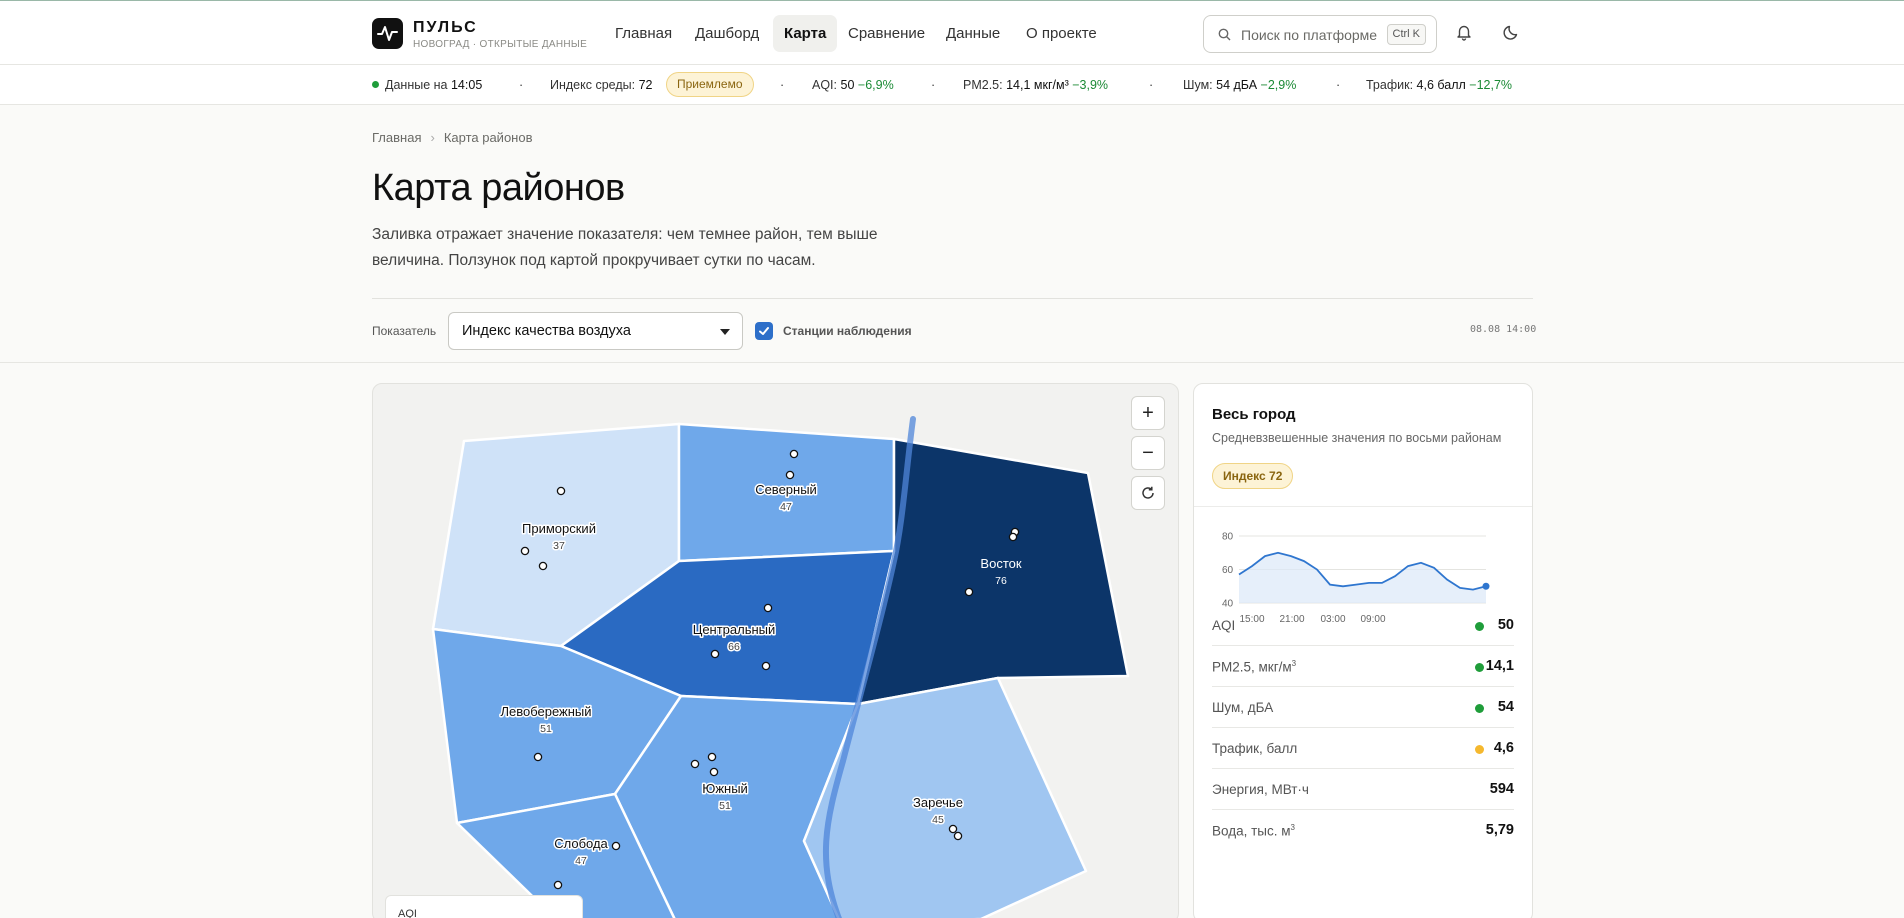 The height and width of the screenshot is (918, 1904). I want to click on env-status-badge: Приемлемо, so click(710, 84).